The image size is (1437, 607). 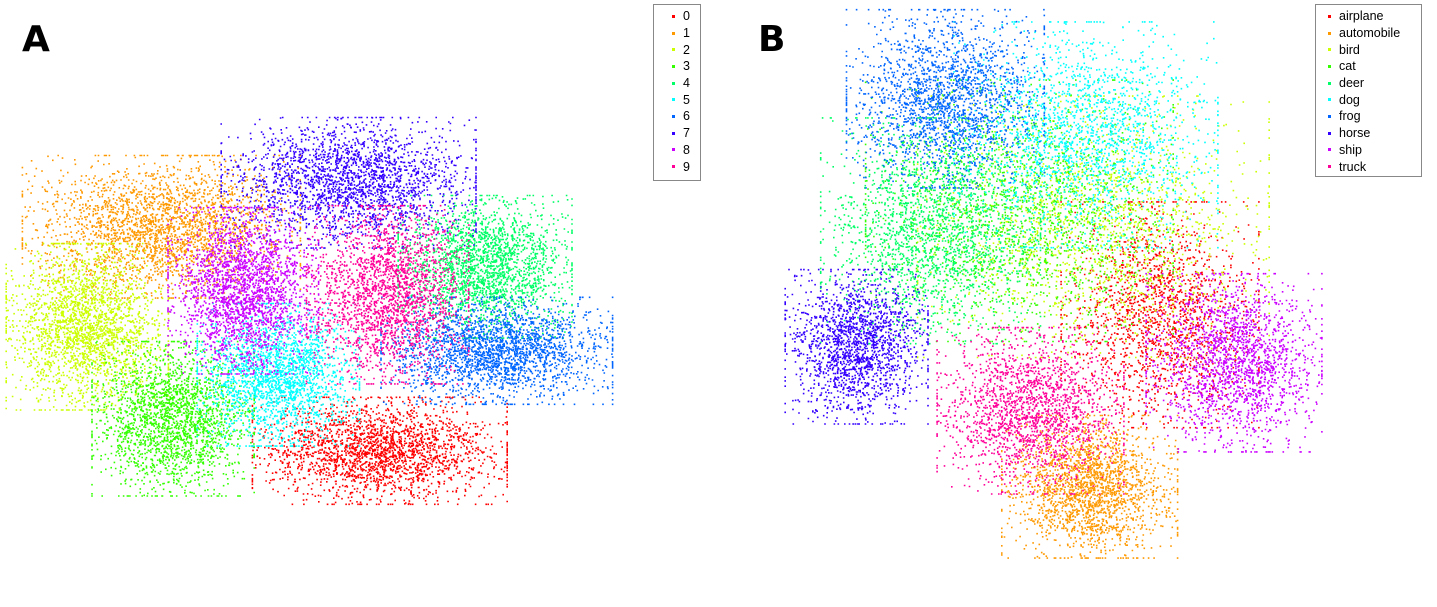 I want to click on legend-item-a-3: 3, so click(x=676, y=66).